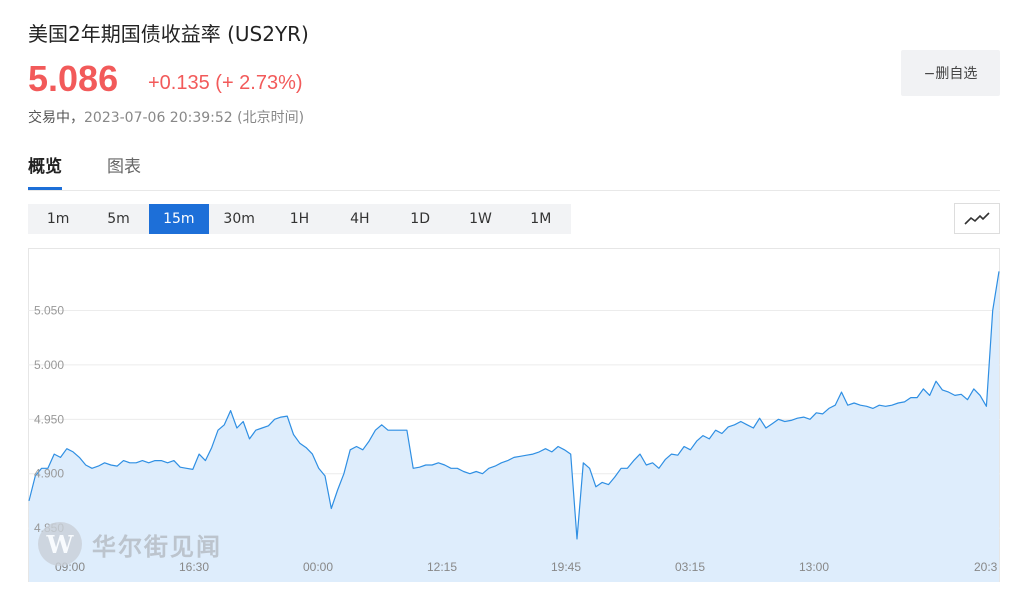  What do you see at coordinates (49, 311) in the screenshot?
I see `y-tick-label: 5.050` at bounding box center [49, 311].